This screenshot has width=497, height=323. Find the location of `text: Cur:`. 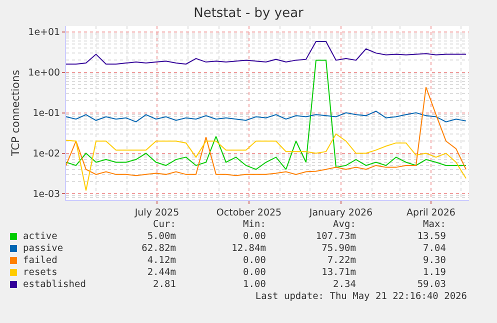

text: Cur: is located at coordinates (164, 225).